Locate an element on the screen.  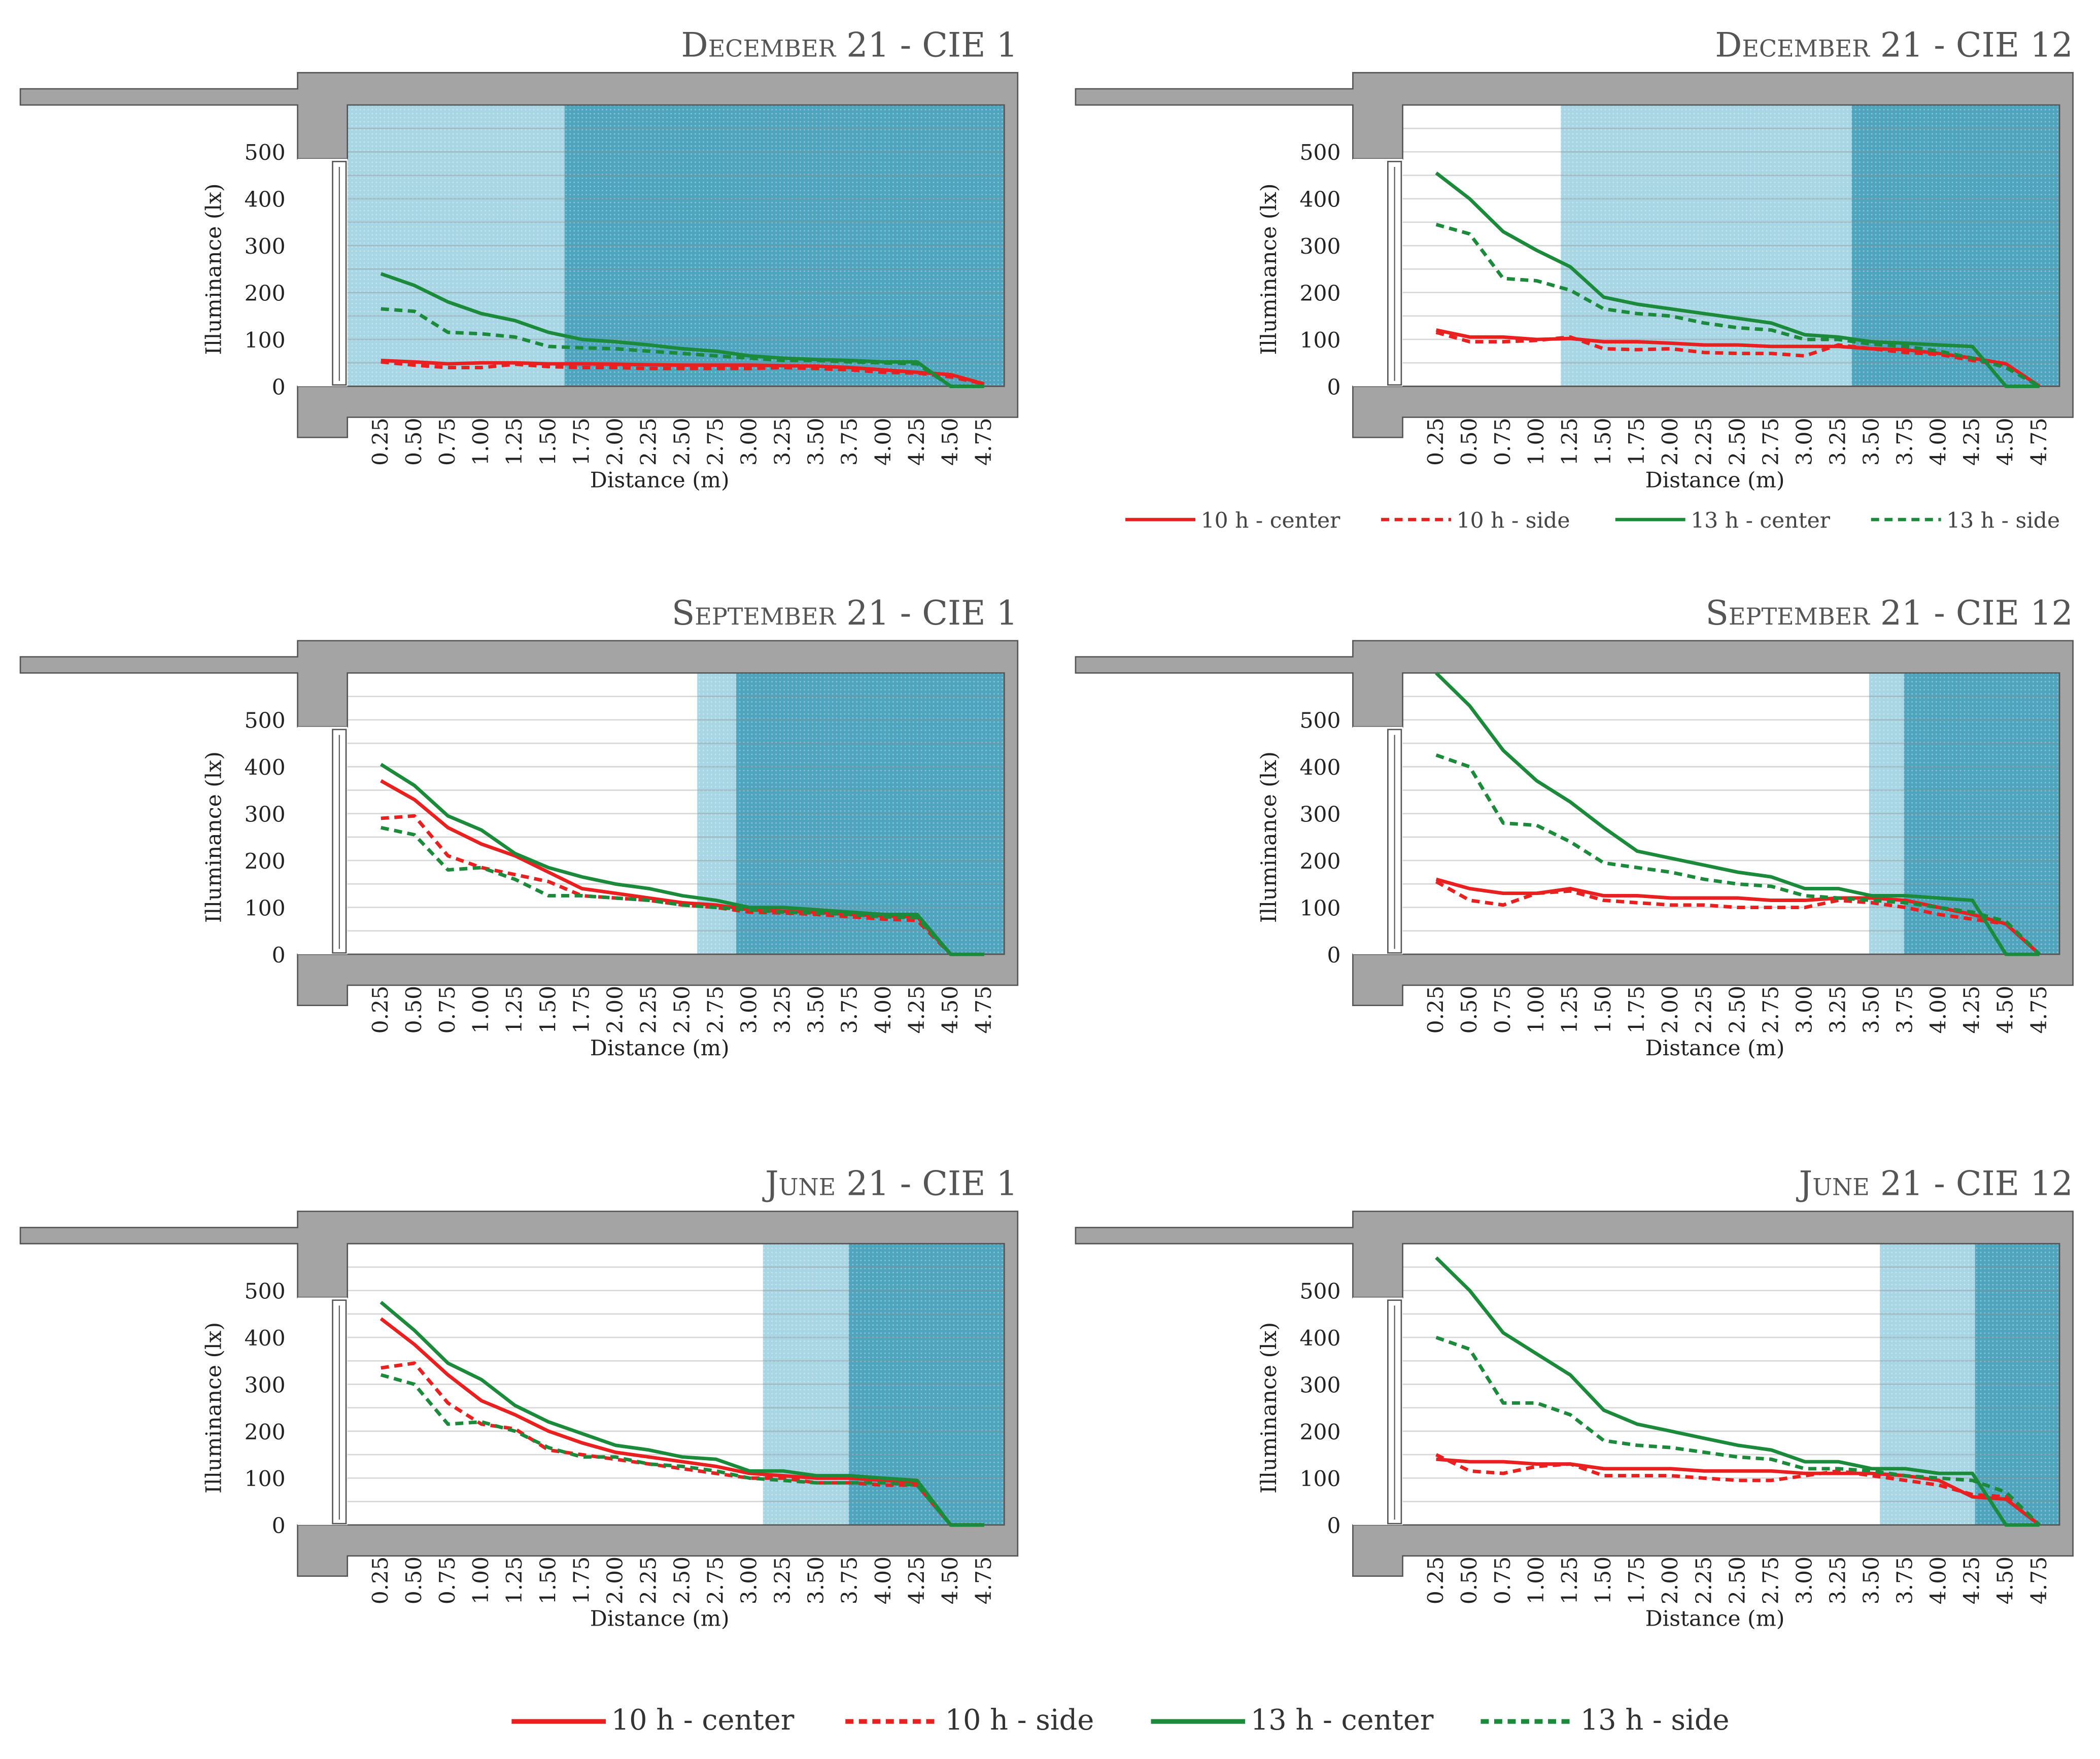
x-tick-label: 0.50 is located at coordinates (1469, 442).